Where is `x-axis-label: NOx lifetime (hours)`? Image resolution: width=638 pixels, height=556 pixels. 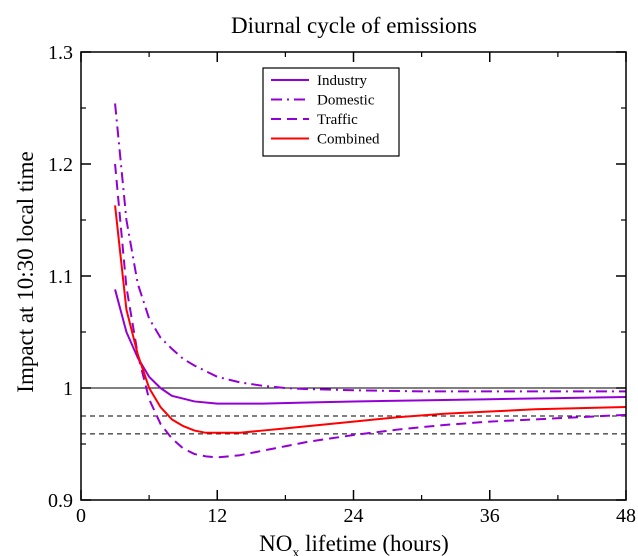
x-axis-label: NOx lifetime (hours) is located at coordinates (354, 543).